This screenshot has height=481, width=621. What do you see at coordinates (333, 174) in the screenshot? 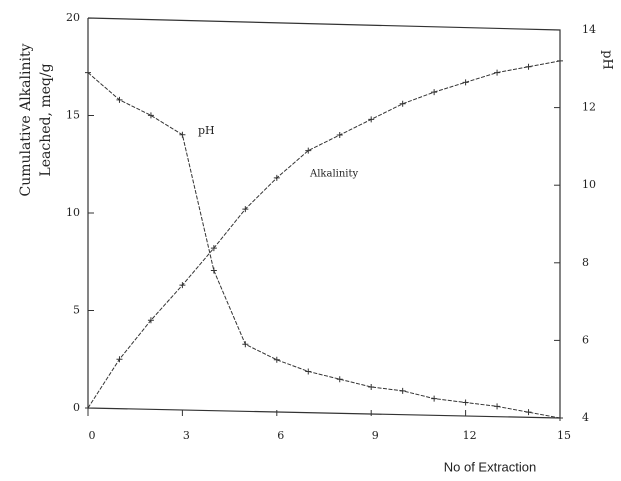
I see `annotation: Alkalinity` at bounding box center [333, 174].